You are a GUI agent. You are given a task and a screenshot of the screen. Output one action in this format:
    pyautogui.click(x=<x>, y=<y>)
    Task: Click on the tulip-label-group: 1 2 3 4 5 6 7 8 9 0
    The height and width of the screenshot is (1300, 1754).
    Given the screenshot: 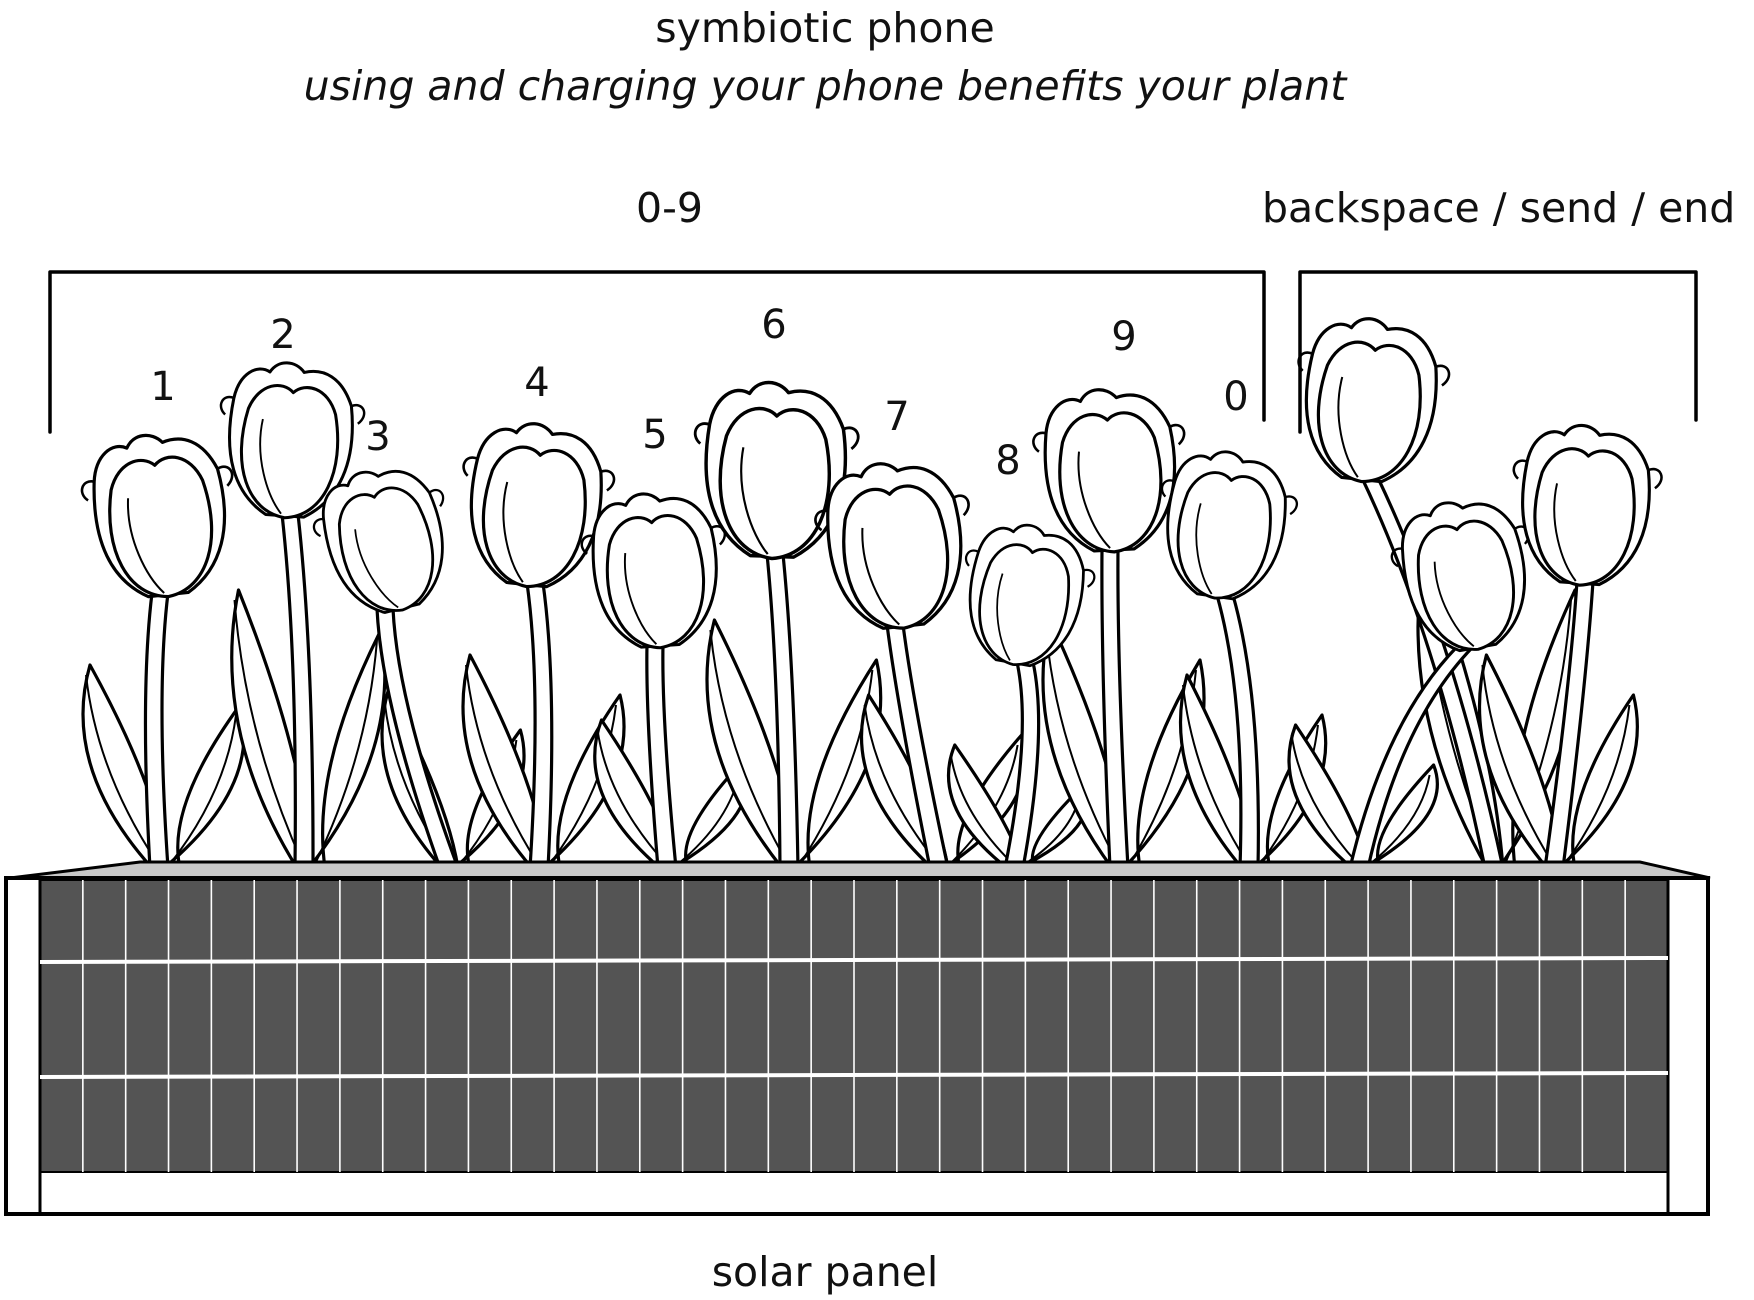 What is the action you would take?
    pyautogui.click(x=699, y=393)
    